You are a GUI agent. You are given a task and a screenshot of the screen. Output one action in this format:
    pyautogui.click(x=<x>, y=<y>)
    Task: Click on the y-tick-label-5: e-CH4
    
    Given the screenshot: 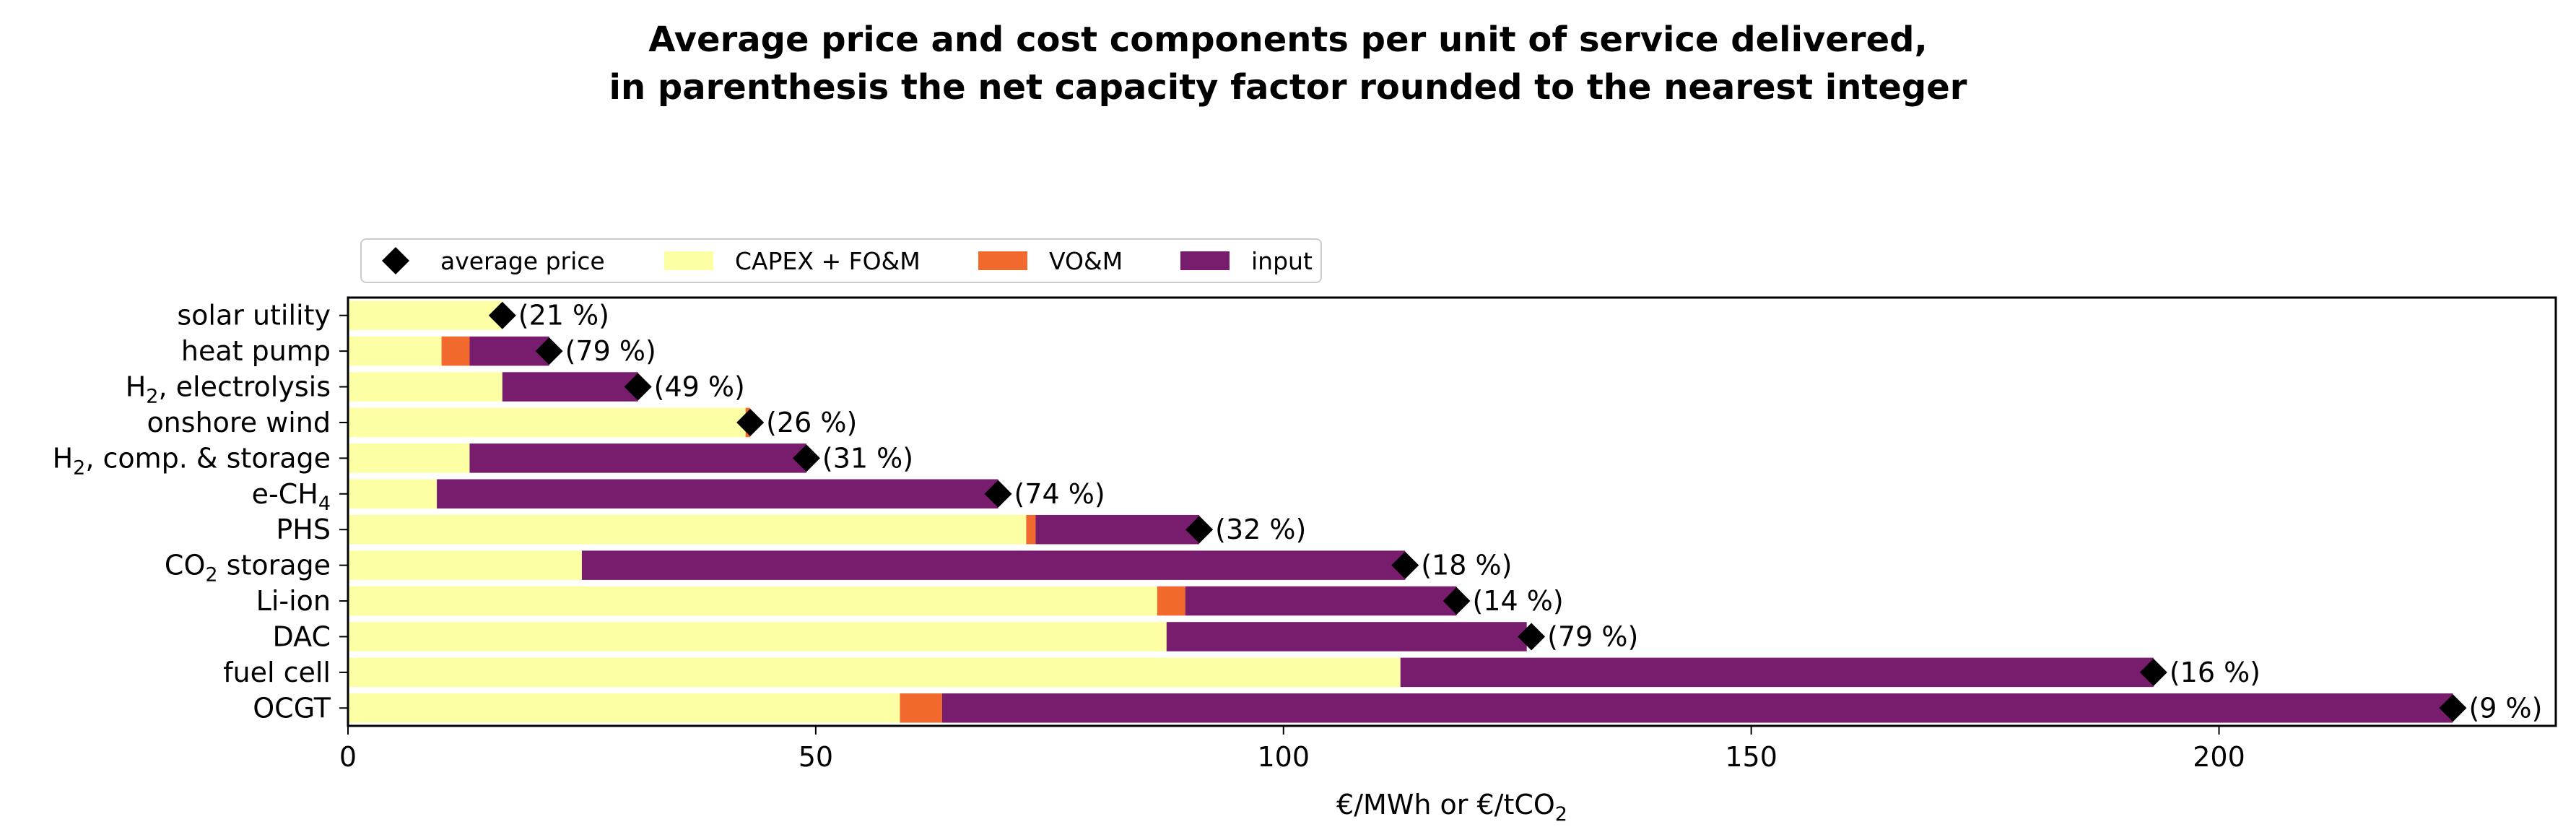 What is the action you would take?
    pyautogui.click(x=291, y=496)
    